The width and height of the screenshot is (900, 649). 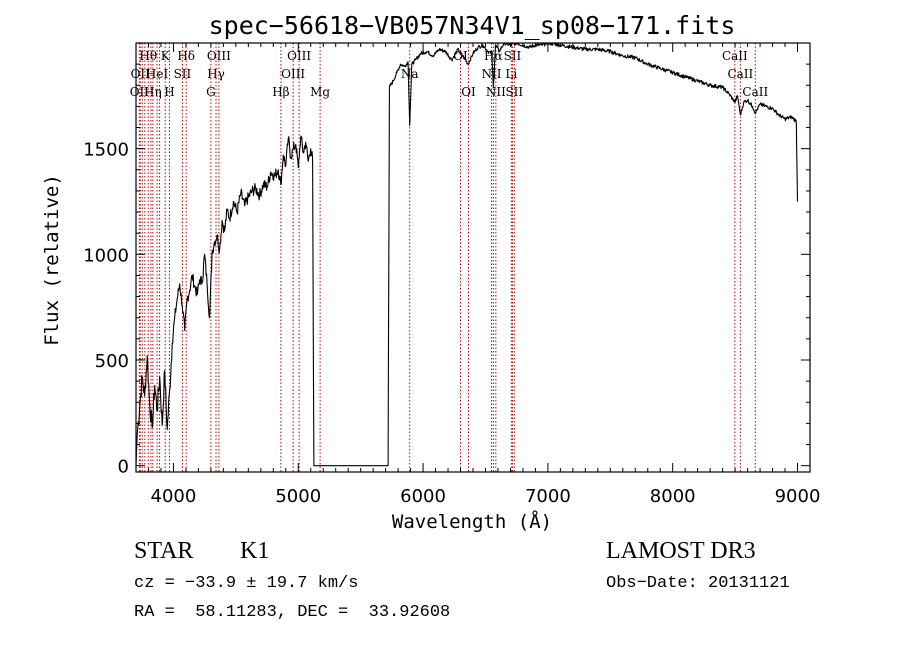 I want to click on subclass-label: K1, so click(x=255, y=551).